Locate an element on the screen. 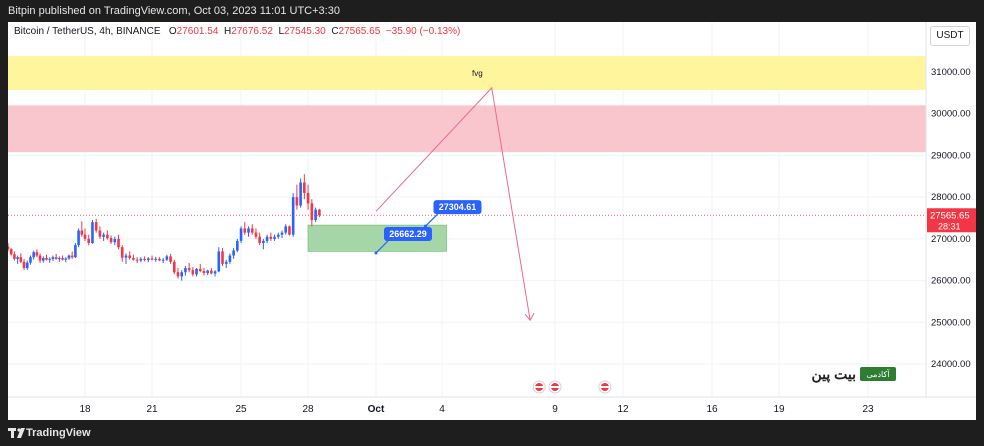 The image size is (984, 446). time-axis-background is located at coordinates (492, 408).